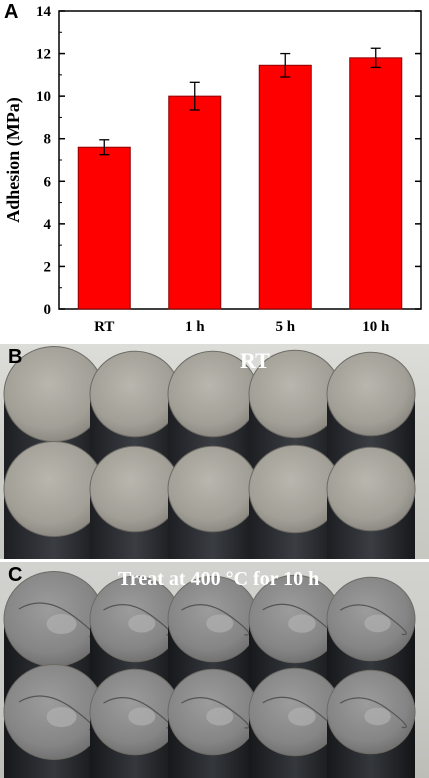  Describe the element at coordinates (376, 327) in the screenshot. I see `x-tick-label: 10 h` at that location.